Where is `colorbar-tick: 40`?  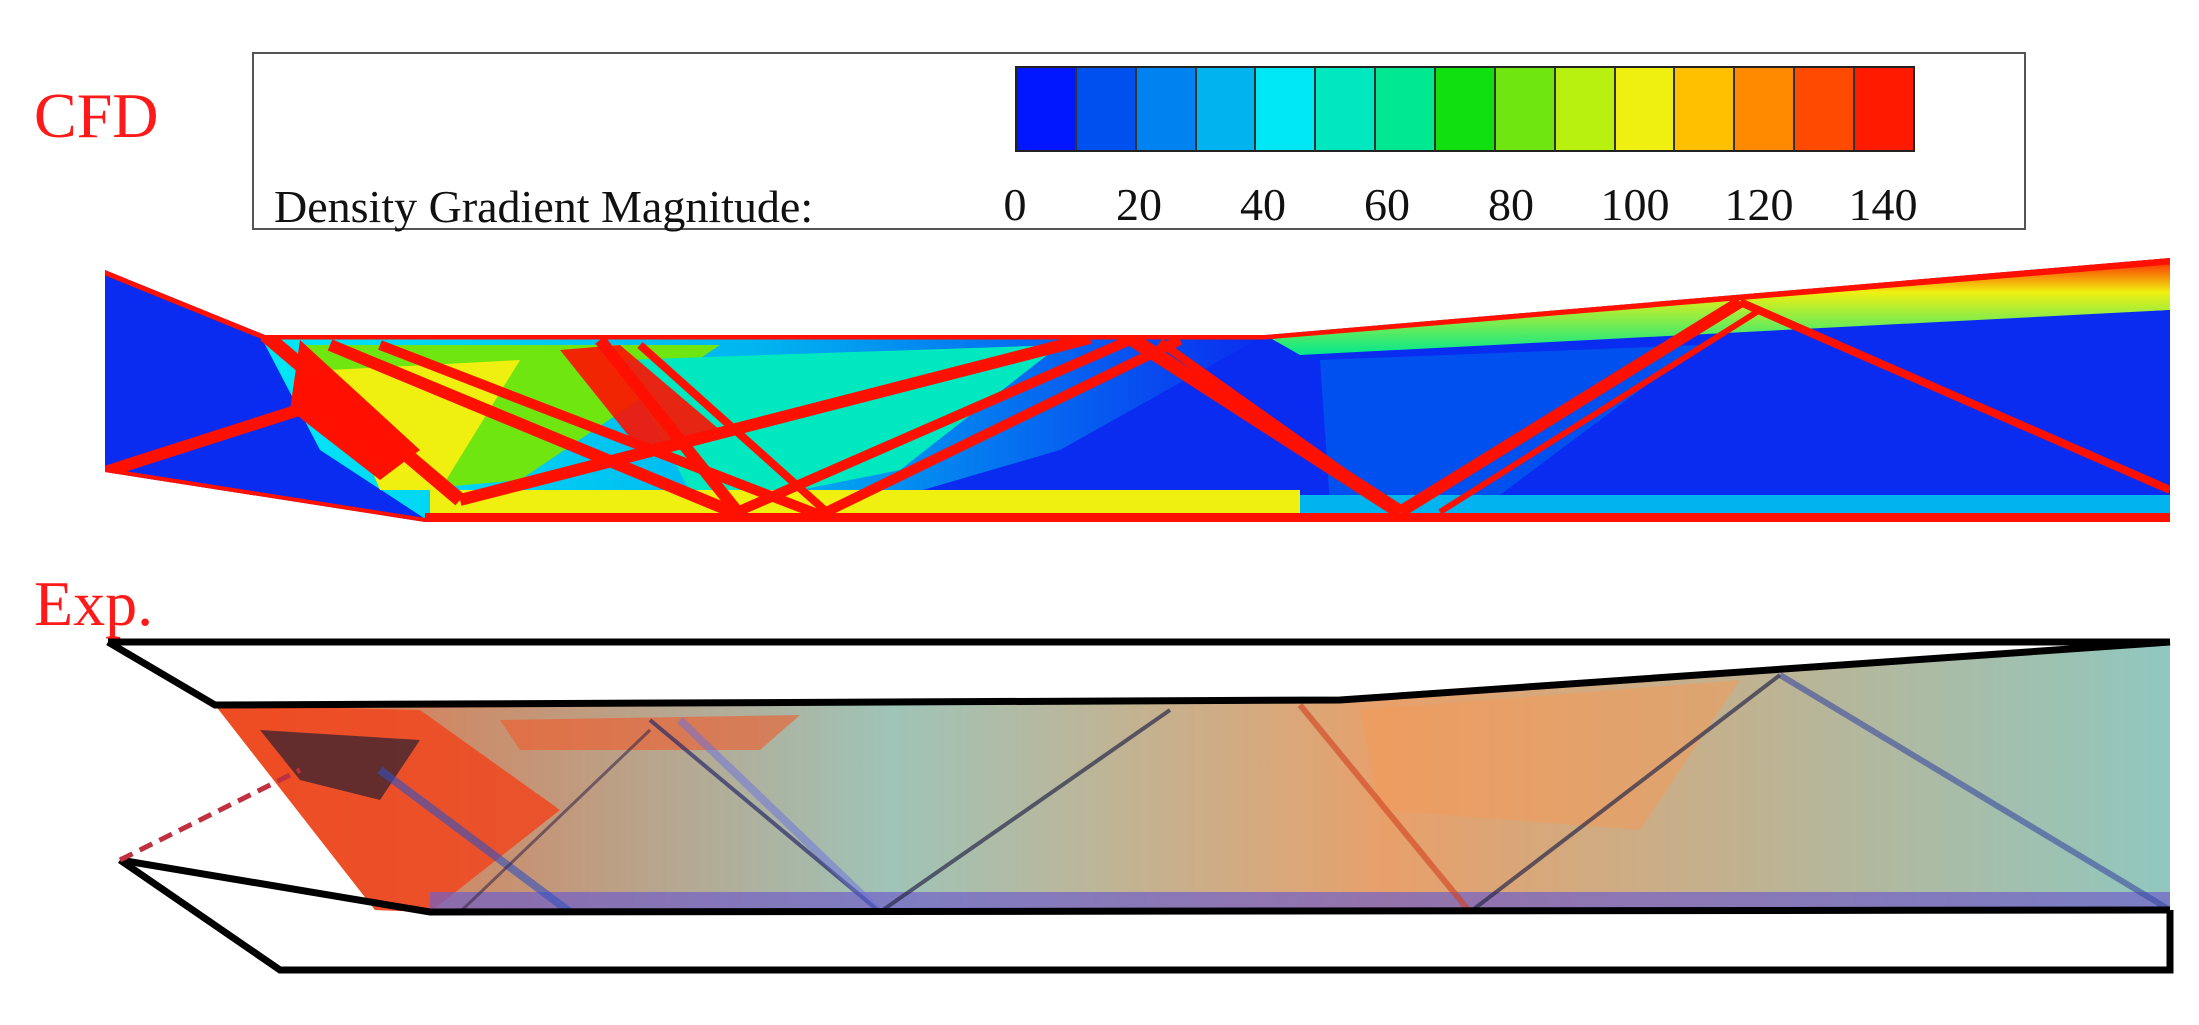
colorbar-tick: 40 is located at coordinates (1263, 204).